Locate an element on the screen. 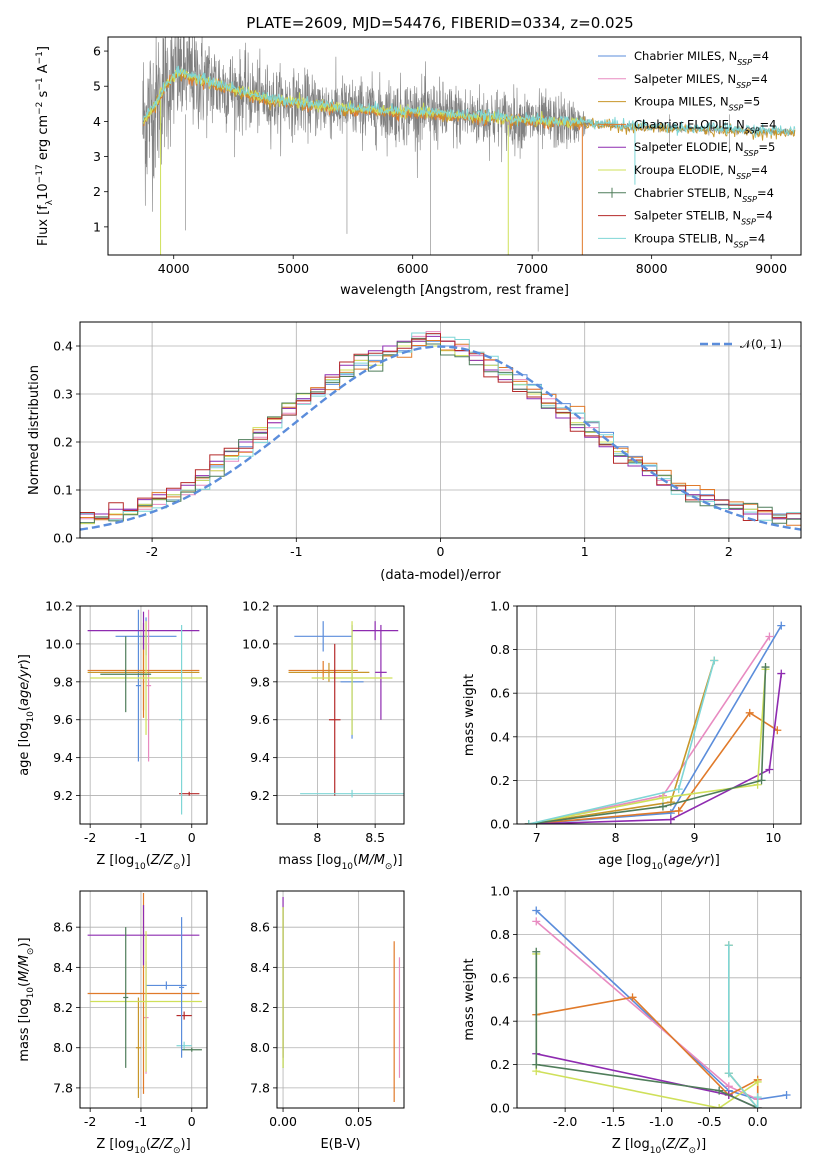 Image resolution: width=819 pixels, height=1170 pixels. x-axis-label: age [log10(age/yr)] is located at coordinates (659, 862).